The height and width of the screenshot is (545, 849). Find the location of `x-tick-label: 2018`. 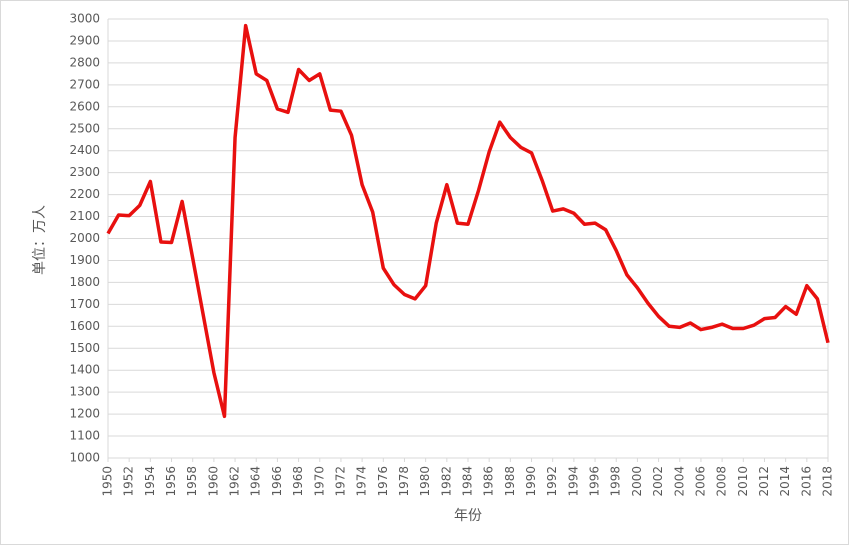

x-tick-label: 2018 is located at coordinates (828, 481).